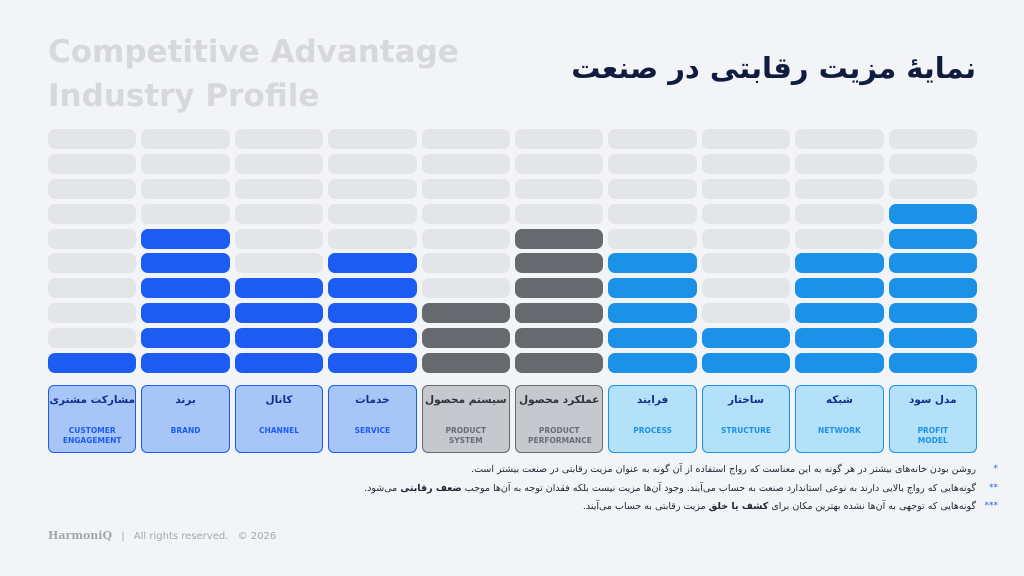  What do you see at coordinates (185, 419) in the screenshot?
I see `category-box: برند BRAND` at bounding box center [185, 419].